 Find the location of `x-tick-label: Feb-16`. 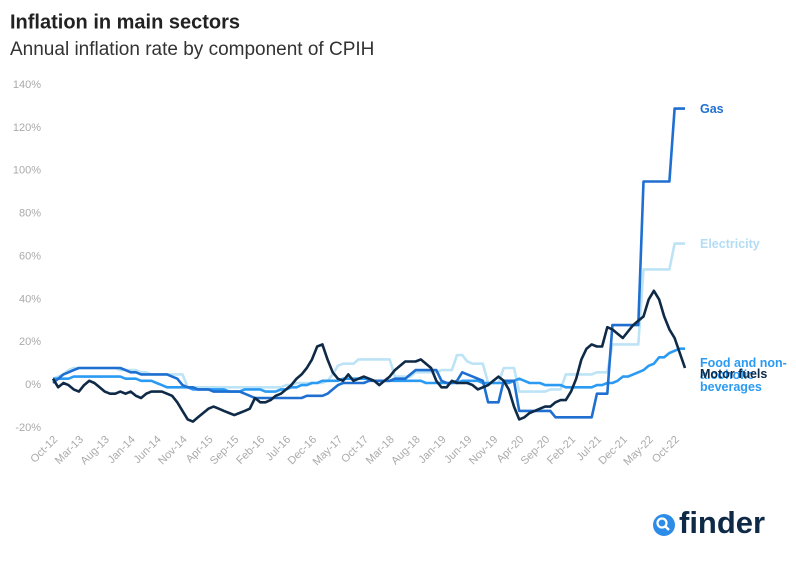

x-tick-label: Feb-16 is located at coordinates (250, 450).